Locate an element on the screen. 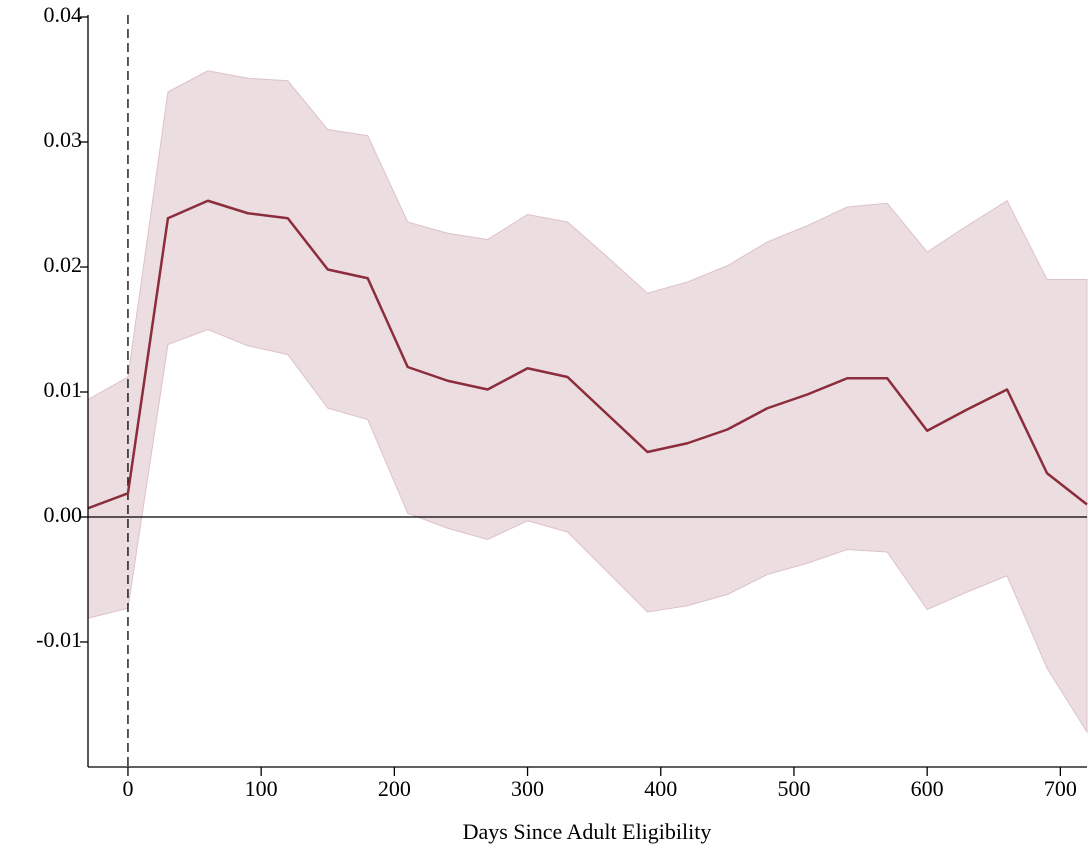 This screenshot has height=852, width=1090. y-tick-label: 0.03 is located at coordinates (63, 139).